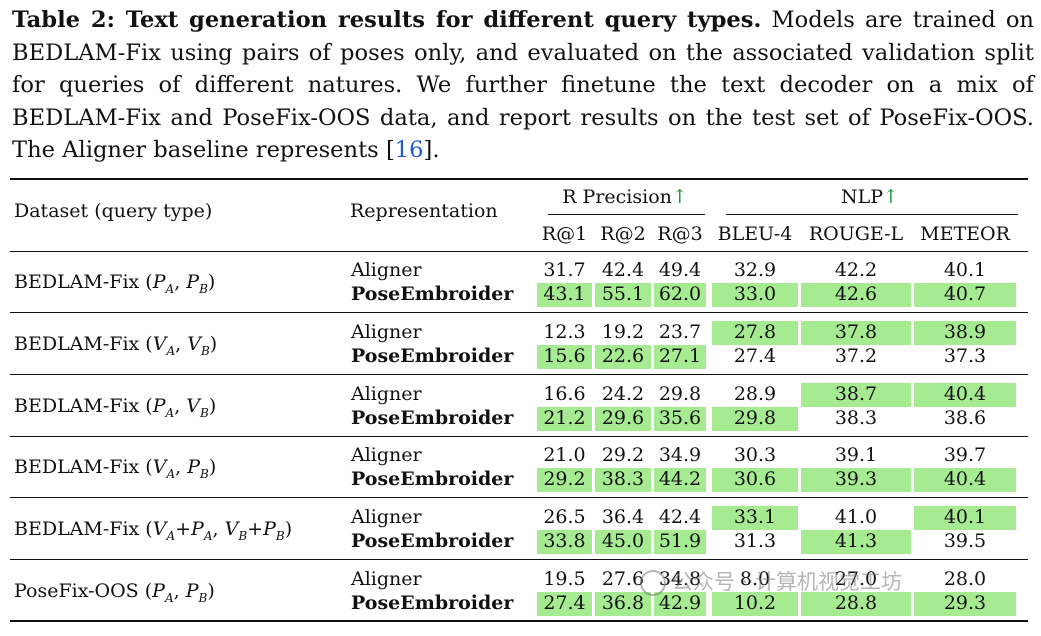  What do you see at coordinates (965, 234) in the screenshot?
I see `column-header-meteor: METEOR` at bounding box center [965, 234].